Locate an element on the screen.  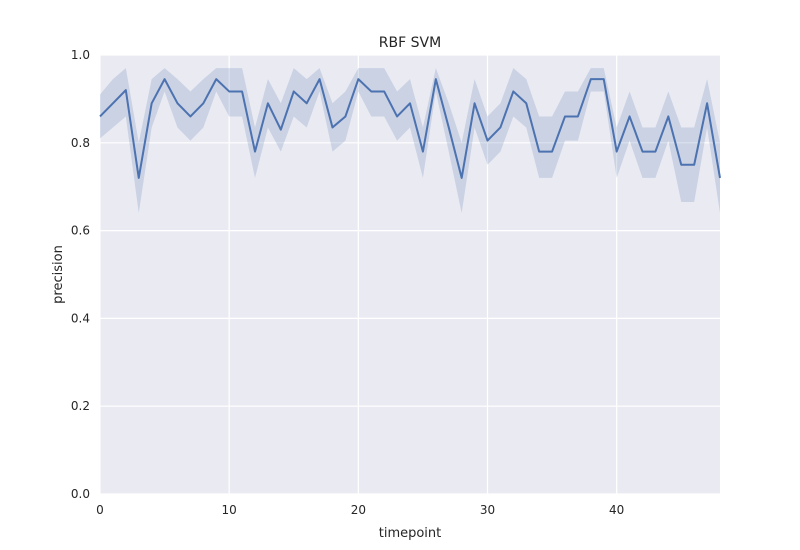
y-tick-label: 0.4 is located at coordinates (80, 318).